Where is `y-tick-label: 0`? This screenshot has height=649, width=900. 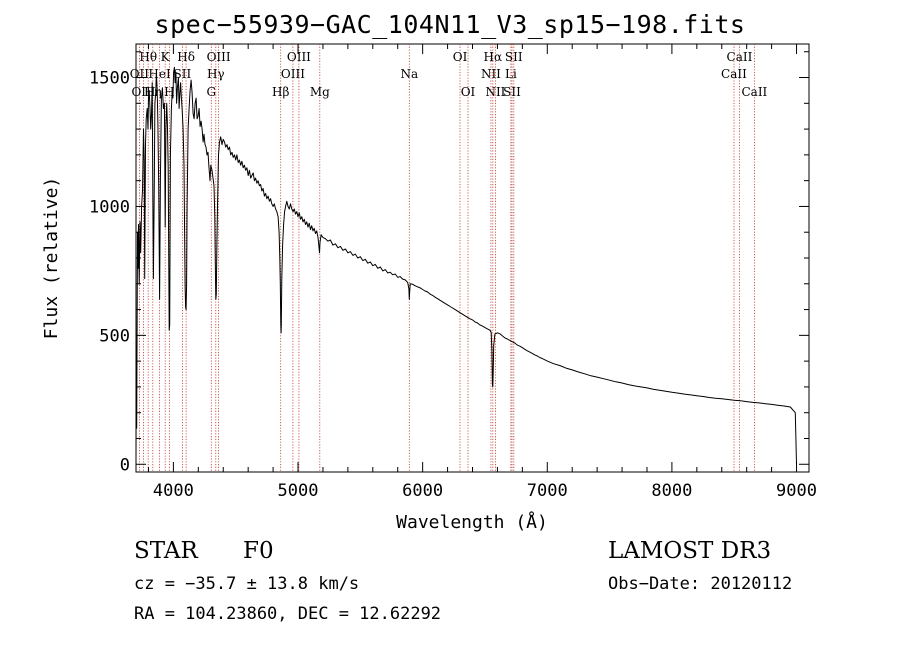 y-tick-label: 0 is located at coordinates (125, 465).